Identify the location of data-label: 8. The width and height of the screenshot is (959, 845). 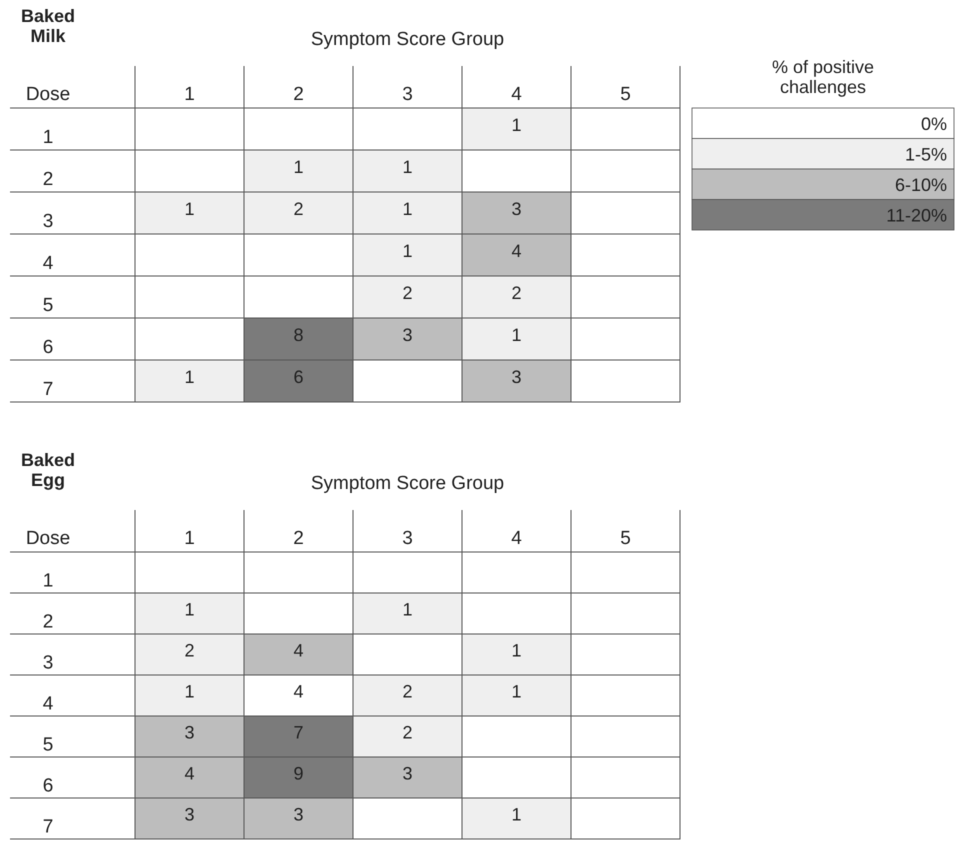
(298, 335).